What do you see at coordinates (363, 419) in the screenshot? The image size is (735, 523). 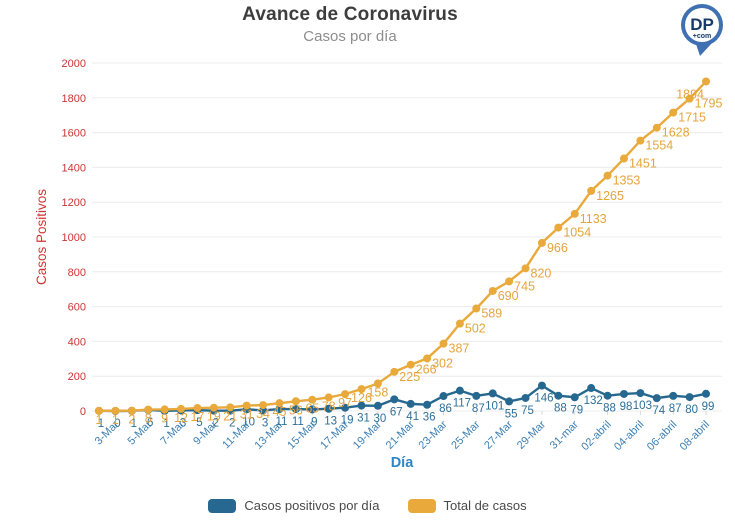 I see `daily-data-label: 31` at bounding box center [363, 419].